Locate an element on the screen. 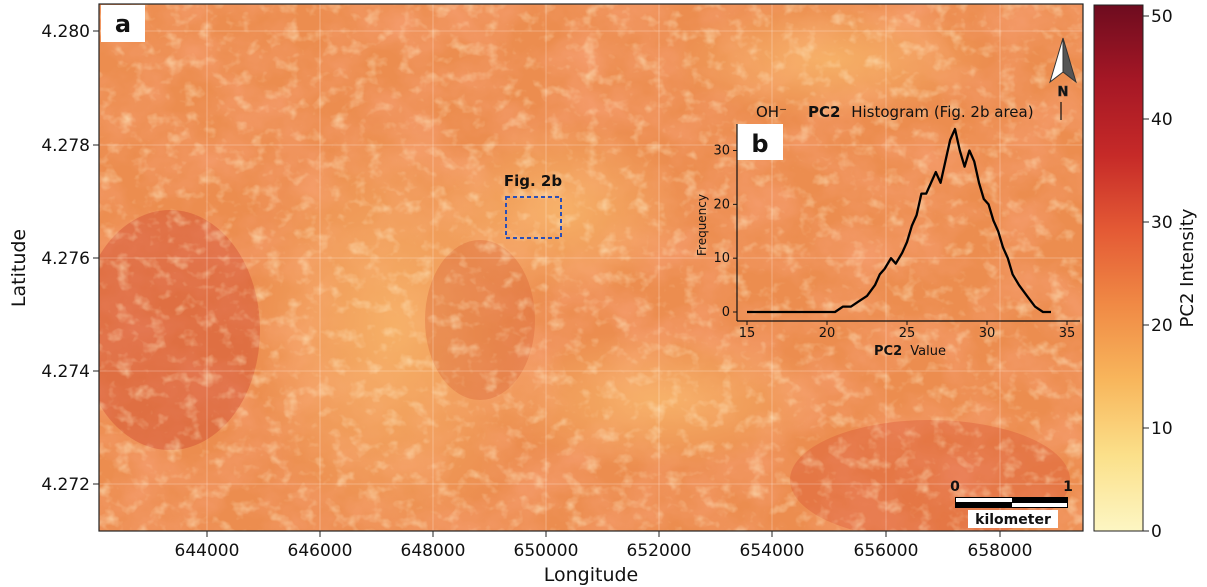 This screenshot has width=1207, height=587. y-tick-label: 4.280 is located at coordinates (65, 32).